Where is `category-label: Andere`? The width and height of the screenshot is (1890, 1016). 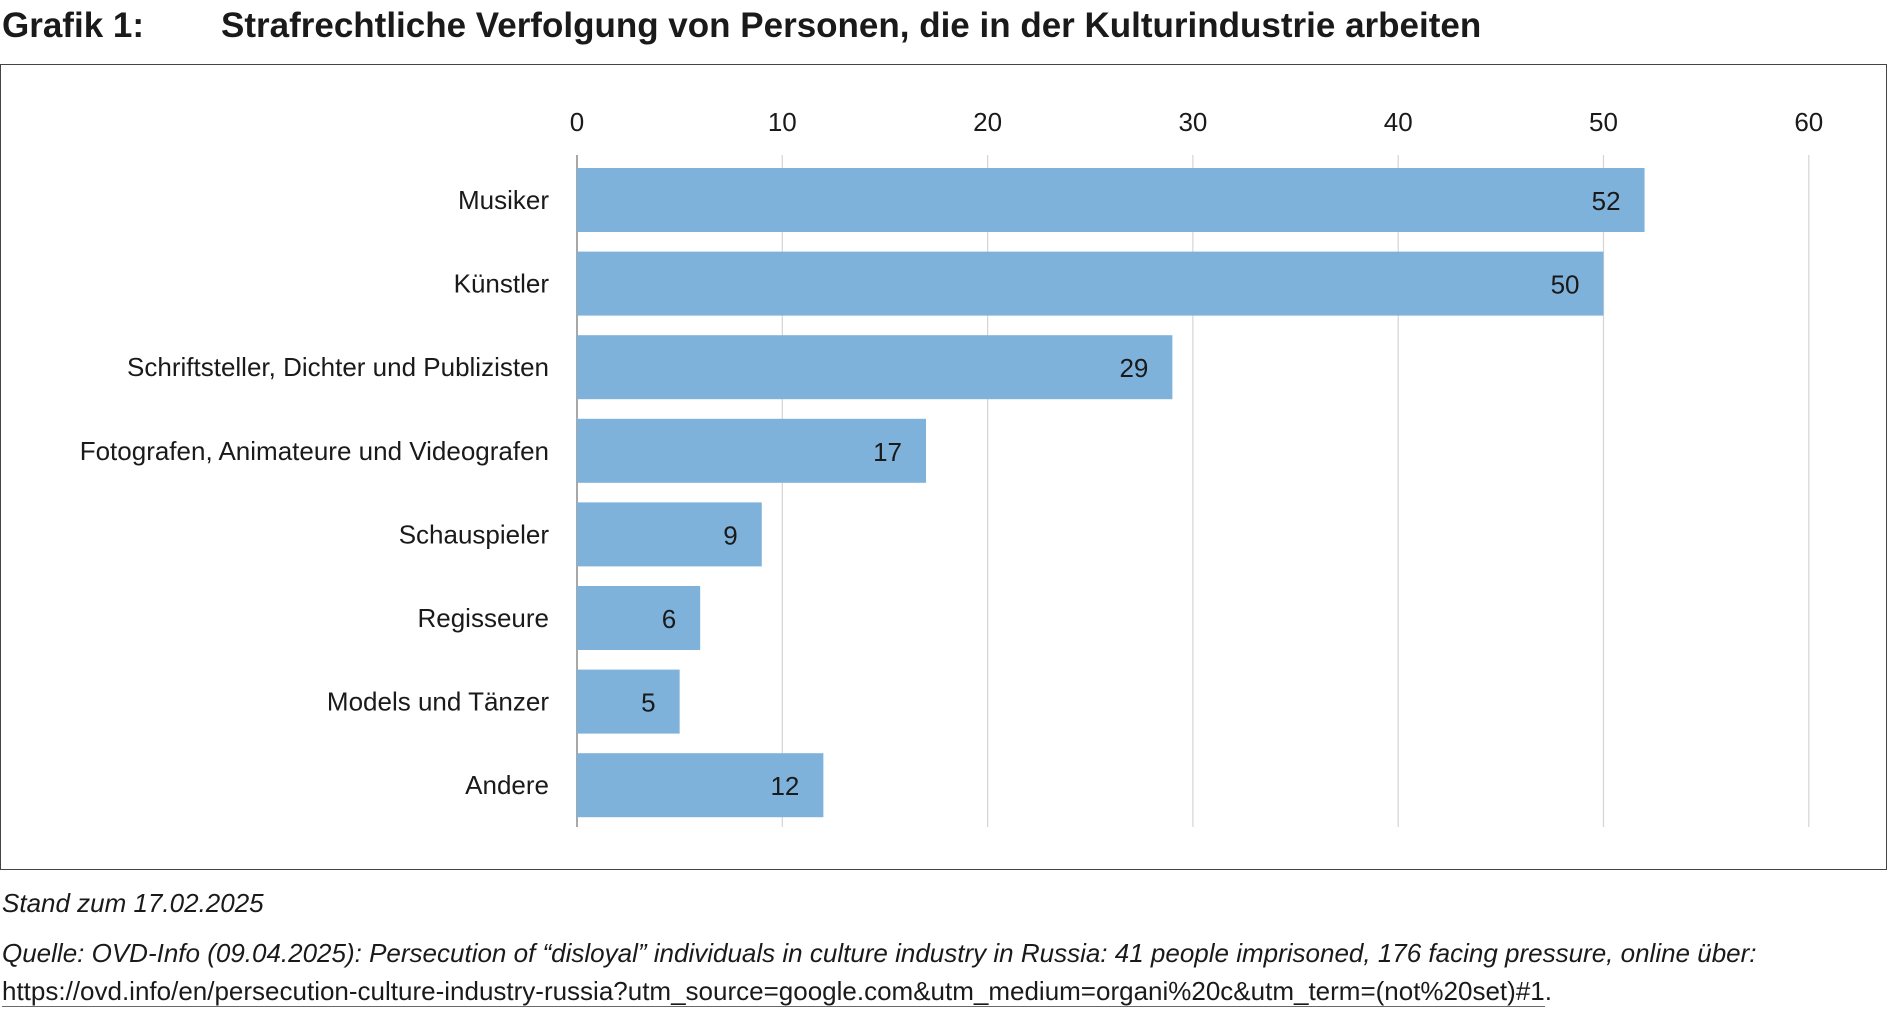
category-label: Andere is located at coordinates (507, 785).